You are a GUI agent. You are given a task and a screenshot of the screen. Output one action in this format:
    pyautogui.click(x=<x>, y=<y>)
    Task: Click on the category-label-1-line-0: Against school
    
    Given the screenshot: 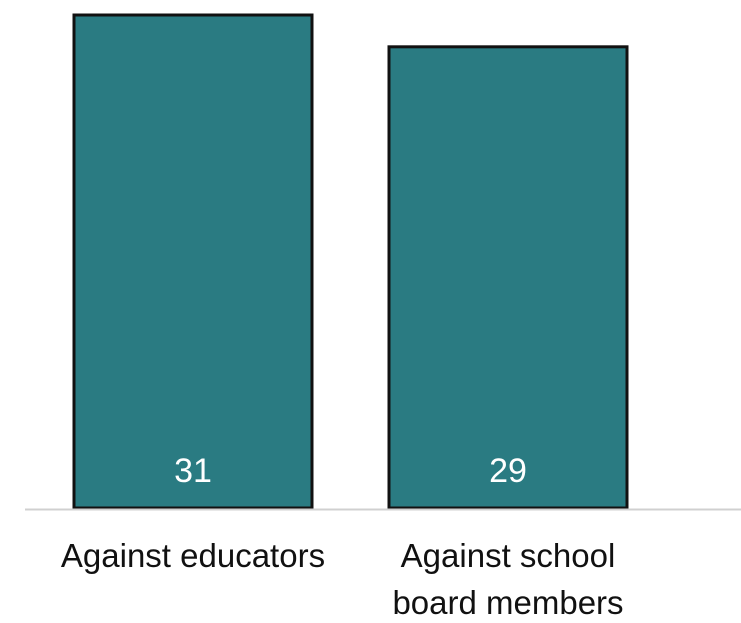 What is the action you would take?
    pyautogui.click(x=508, y=555)
    